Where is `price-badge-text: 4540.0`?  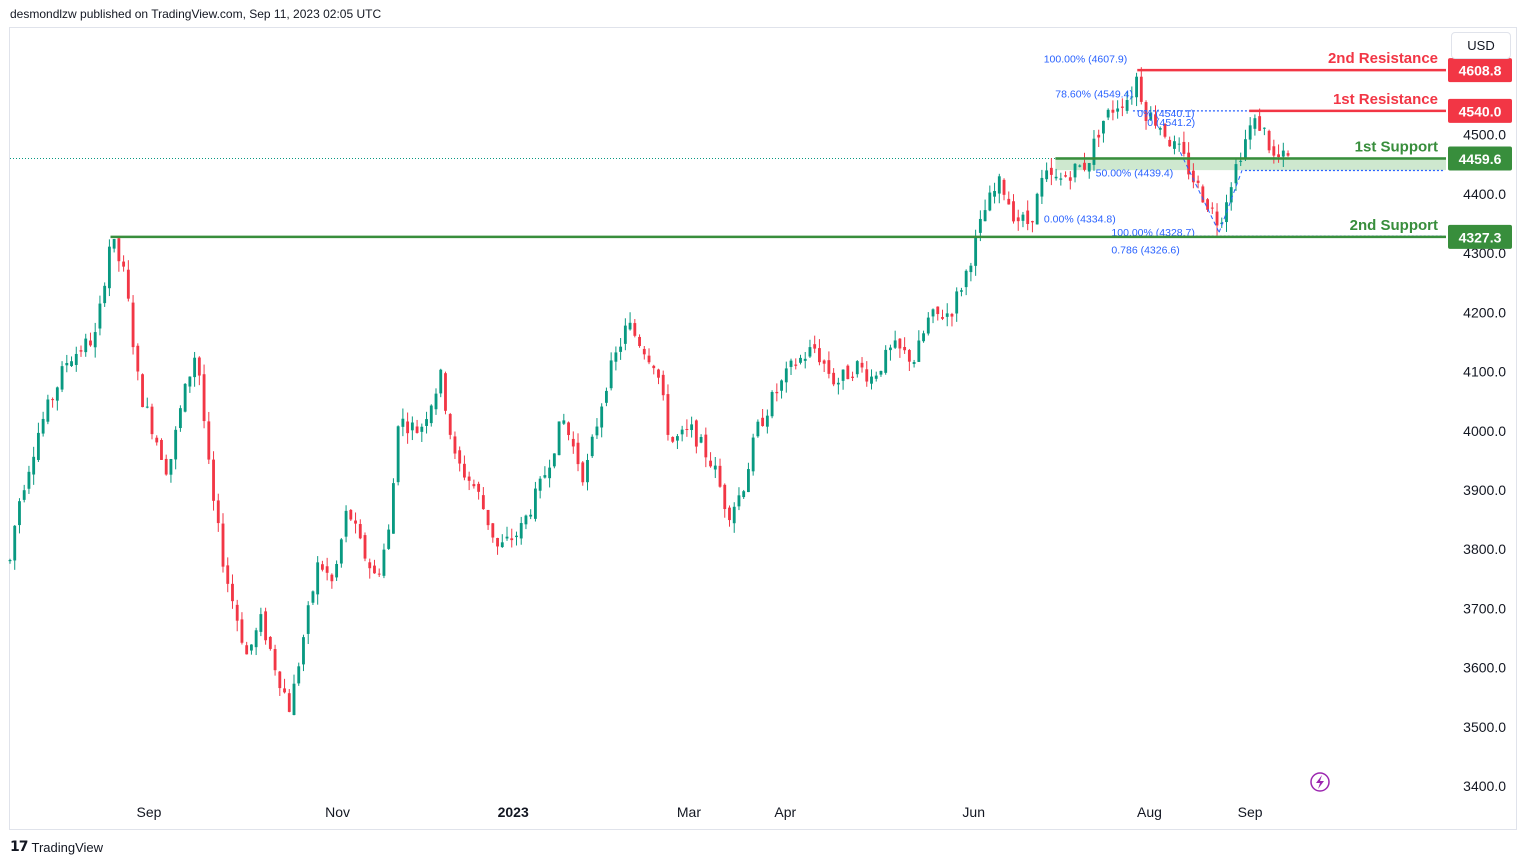
price-badge-text: 4540.0 is located at coordinates (1480, 111).